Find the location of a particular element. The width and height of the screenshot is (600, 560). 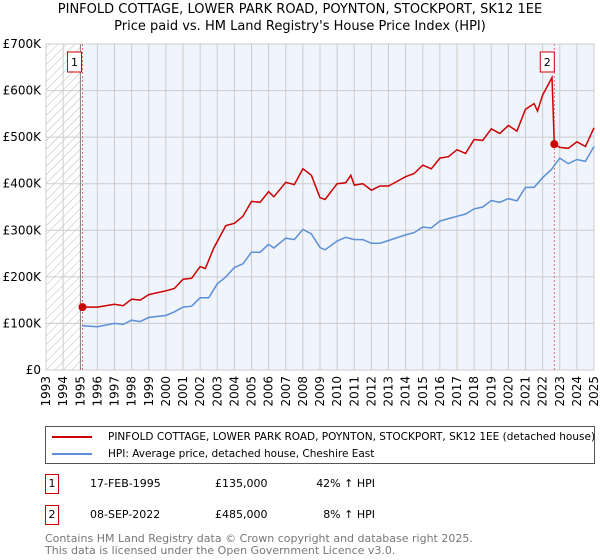

y-tick-label: £500K is located at coordinates (23, 137).